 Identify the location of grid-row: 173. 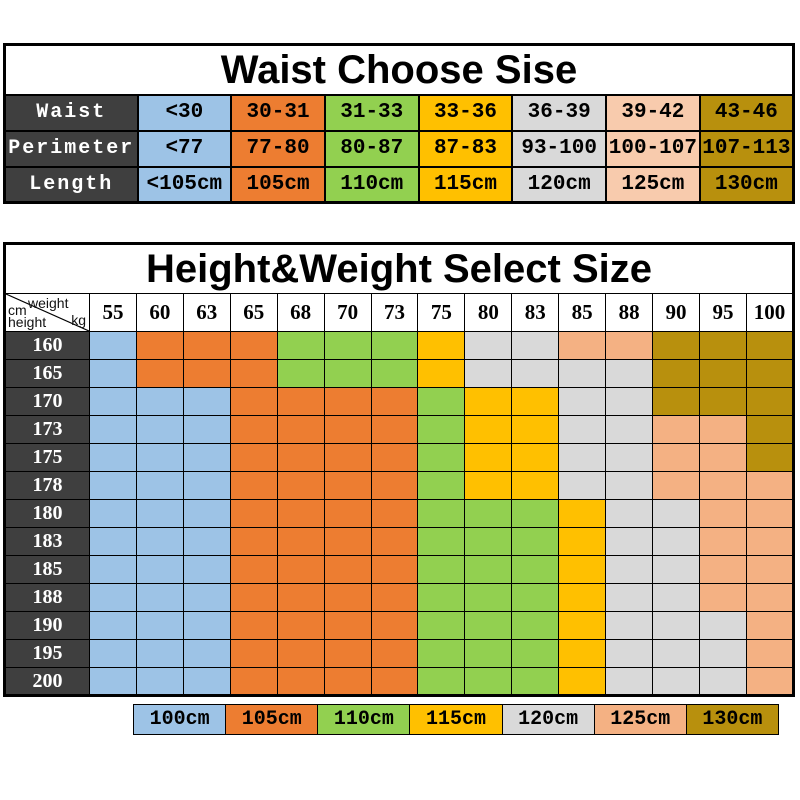
(399, 429).